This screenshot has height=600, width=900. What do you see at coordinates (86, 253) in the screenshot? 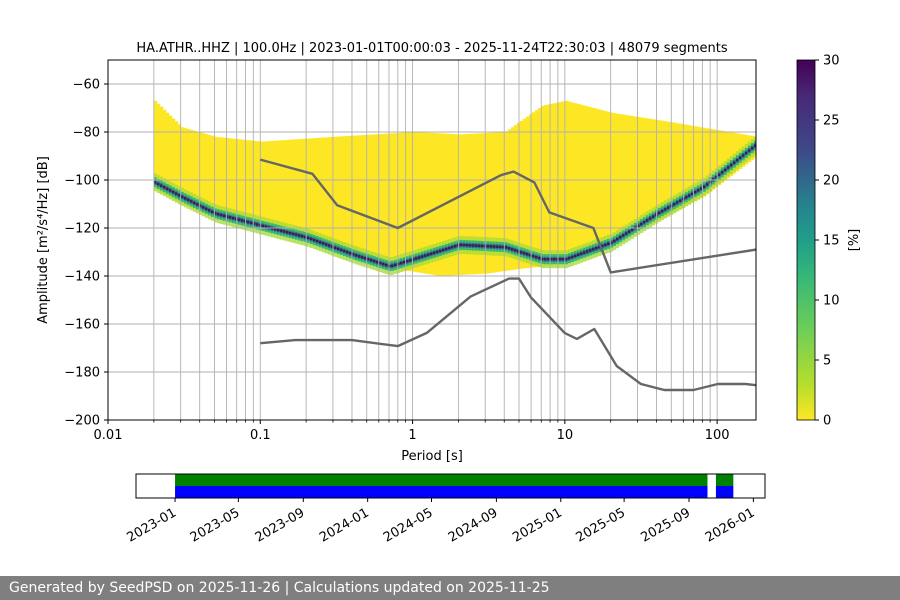
I see `y-axis-ticks: −200 −180 −160 −140 −120 −100 −80 −60` at bounding box center [86, 253].